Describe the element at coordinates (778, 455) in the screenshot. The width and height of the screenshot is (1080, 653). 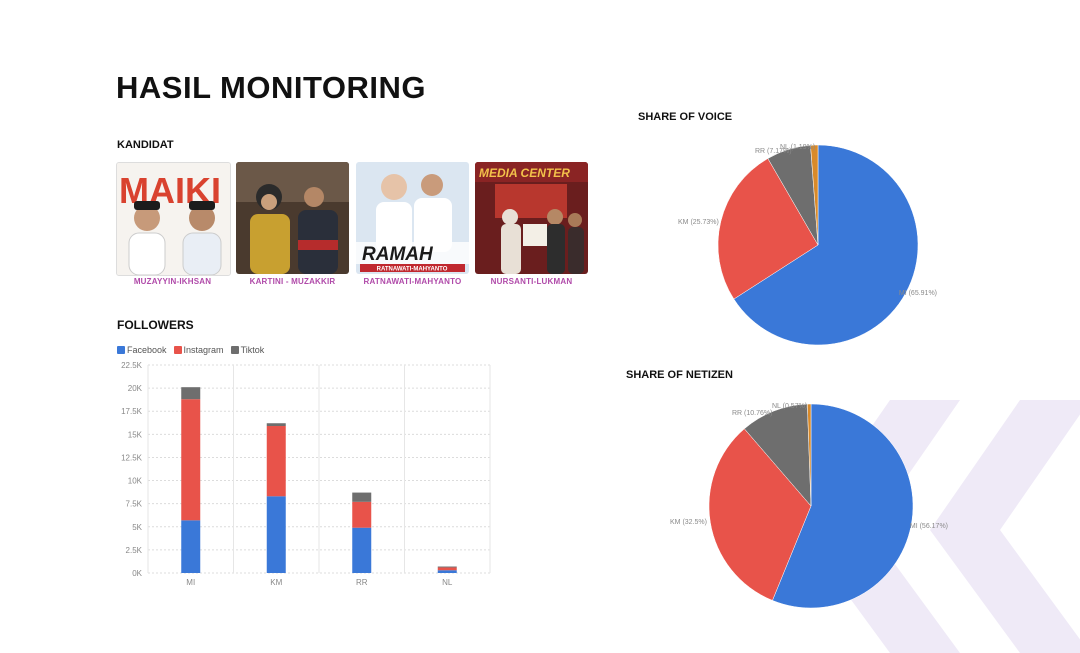
I see `pie-slice-rr` at that location.